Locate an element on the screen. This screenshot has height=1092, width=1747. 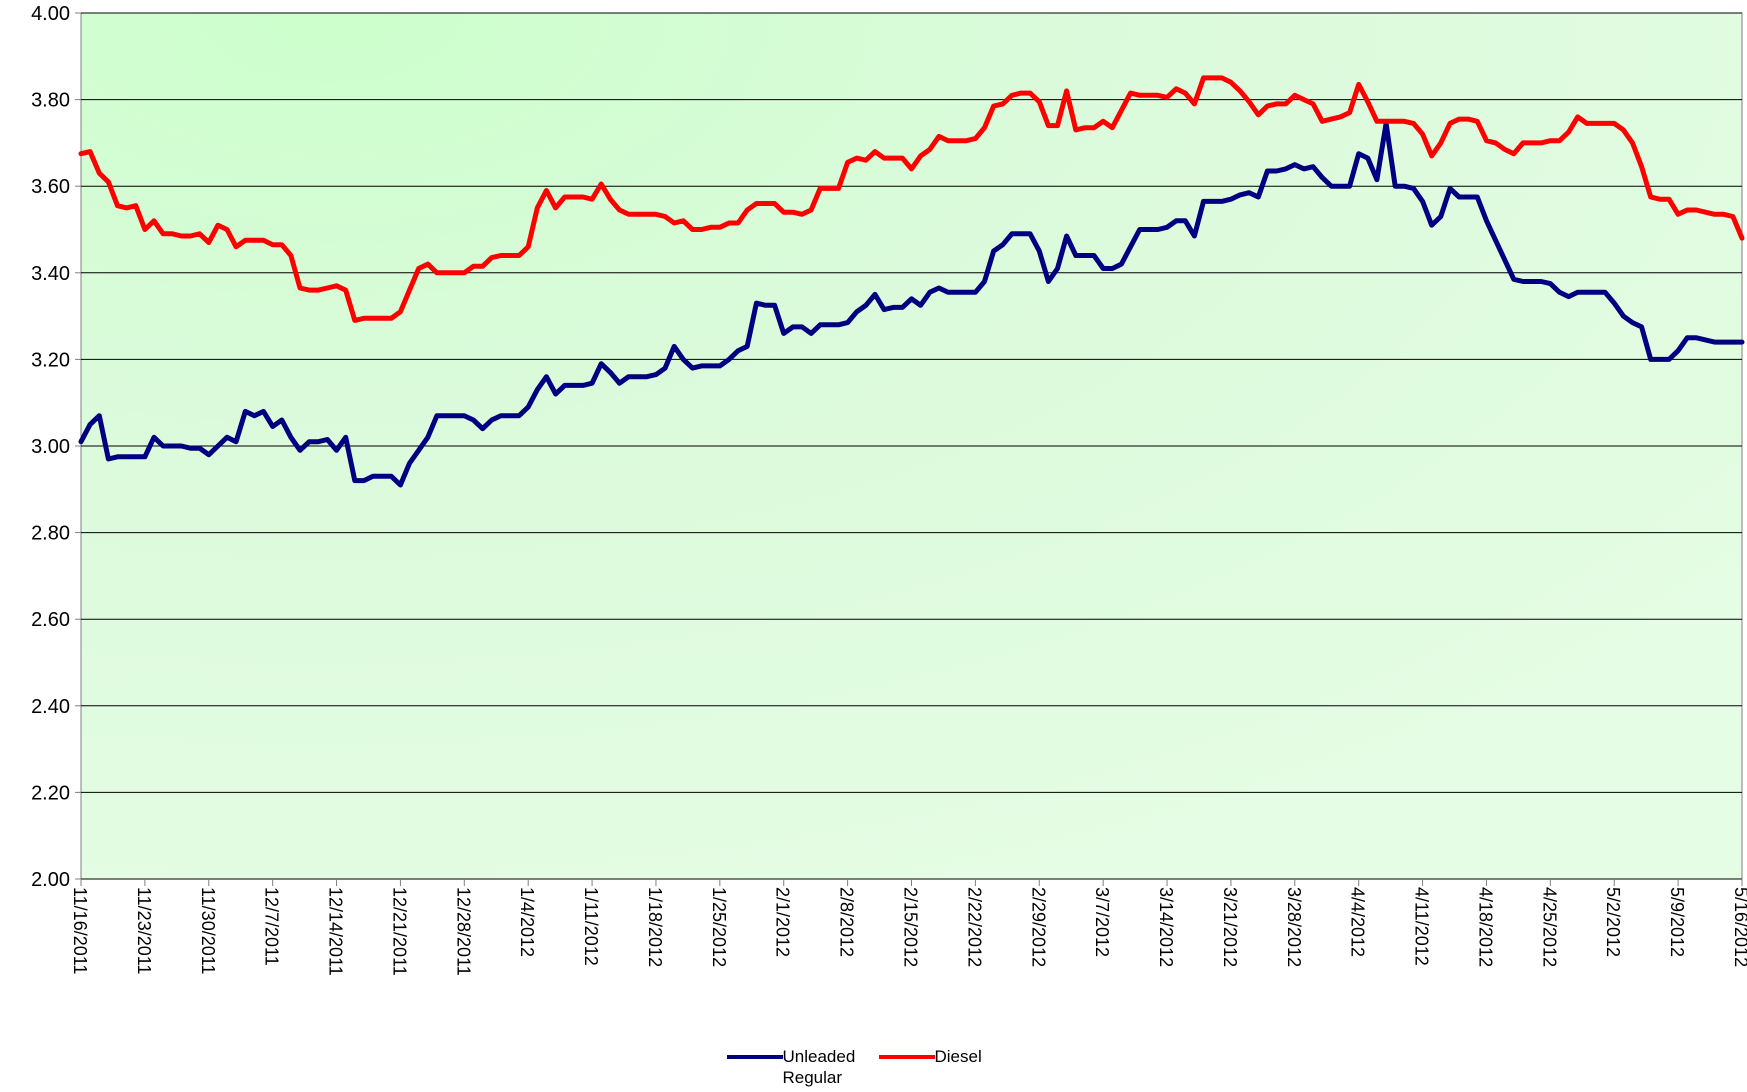
x-tick-label: 1/25/2012 is located at coordinates (719, 927).